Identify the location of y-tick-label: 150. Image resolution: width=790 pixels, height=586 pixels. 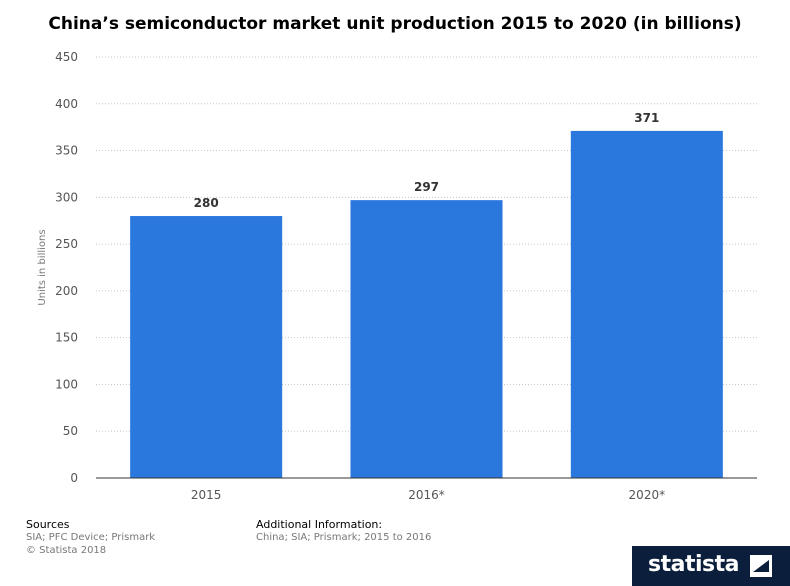
(66, 338).